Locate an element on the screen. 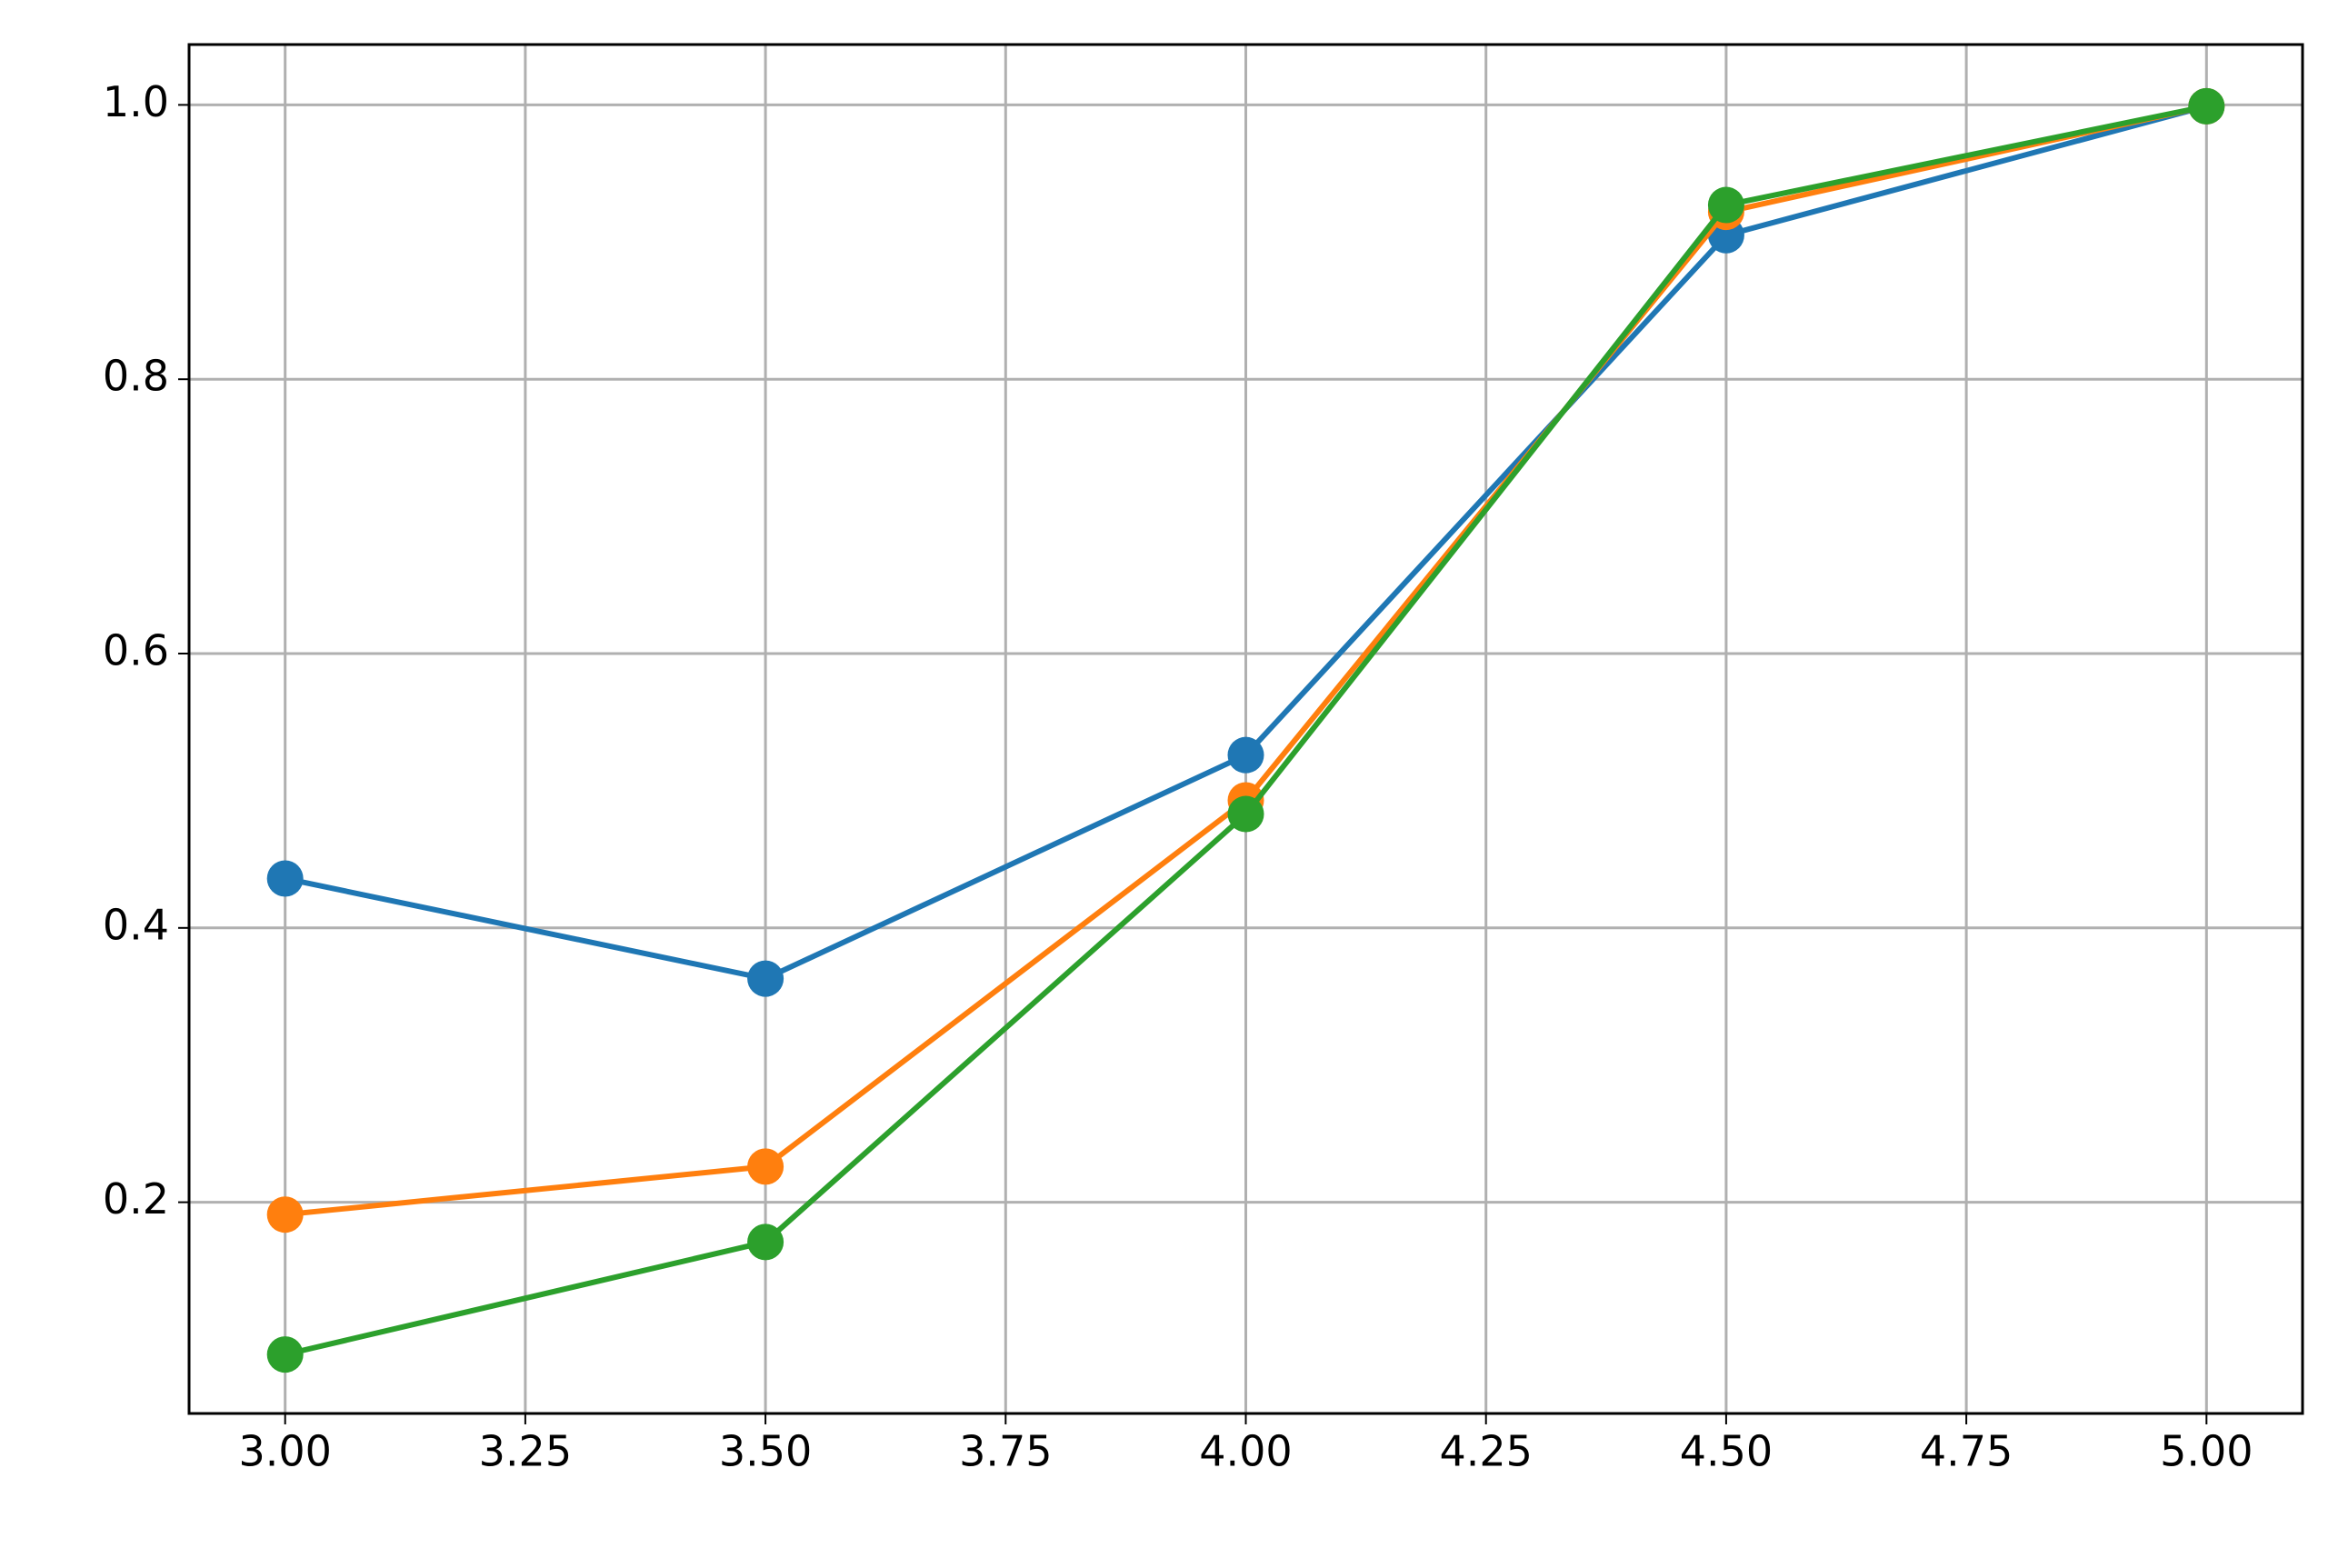 This screenshot has height=1568, width=2348. y-tick-label: 0.6 is located at coordinates (136, 650).